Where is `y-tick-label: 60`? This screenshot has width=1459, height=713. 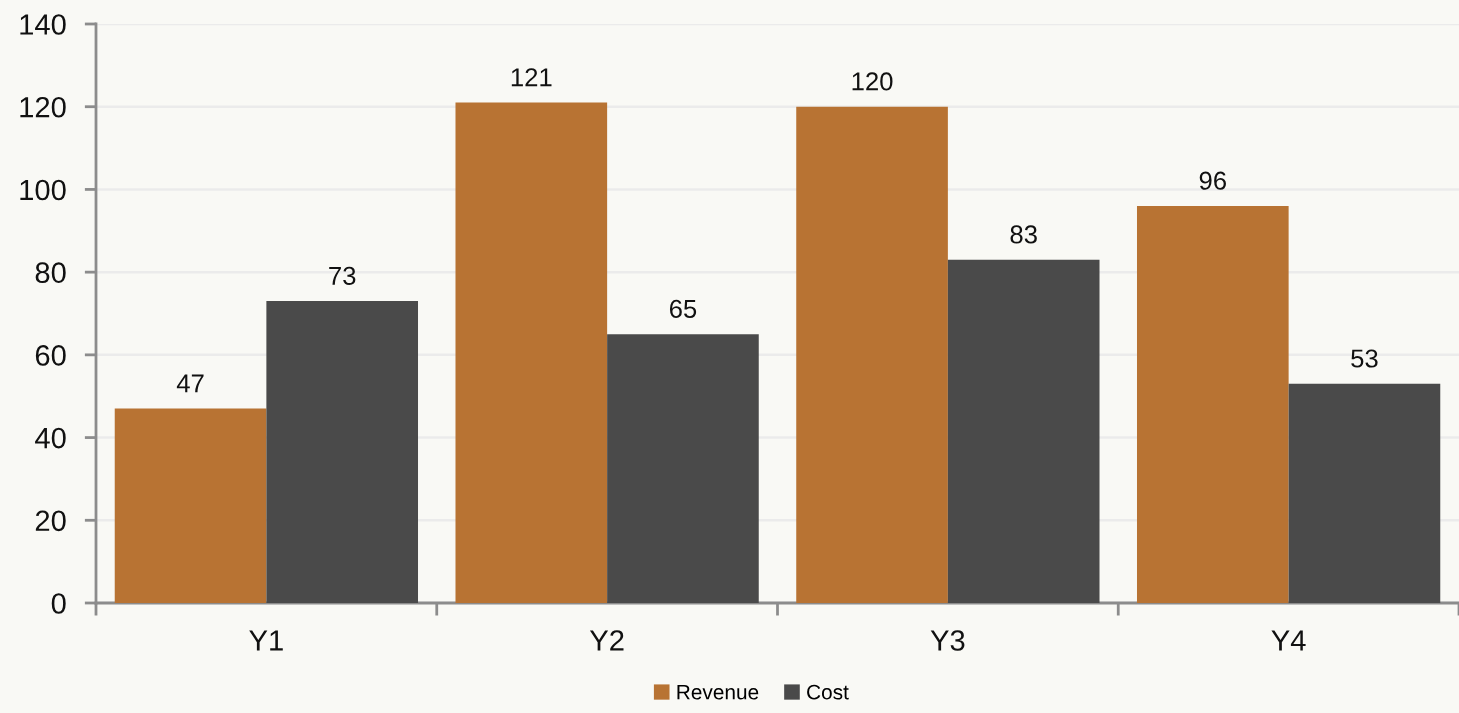
y-tick-label: 60 is located at coordinates (50, 355).